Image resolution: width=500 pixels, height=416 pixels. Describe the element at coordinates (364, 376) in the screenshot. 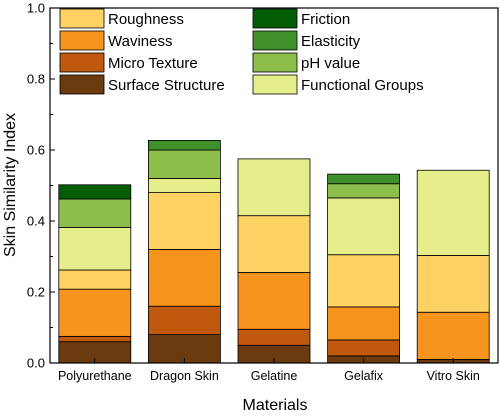

I see `x-tick-label: Gelafix` at that location.